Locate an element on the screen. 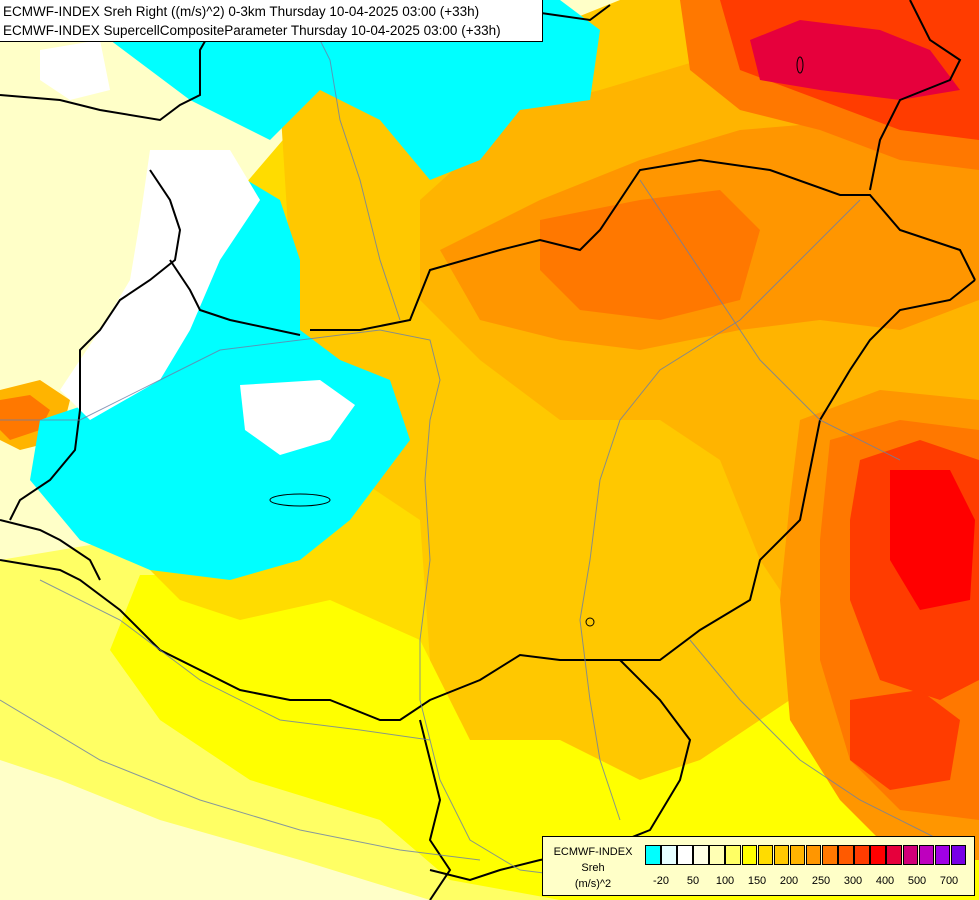 This screenshot has height=900, width=979. border-poland-slovakia is located at coordinates (915, 95).